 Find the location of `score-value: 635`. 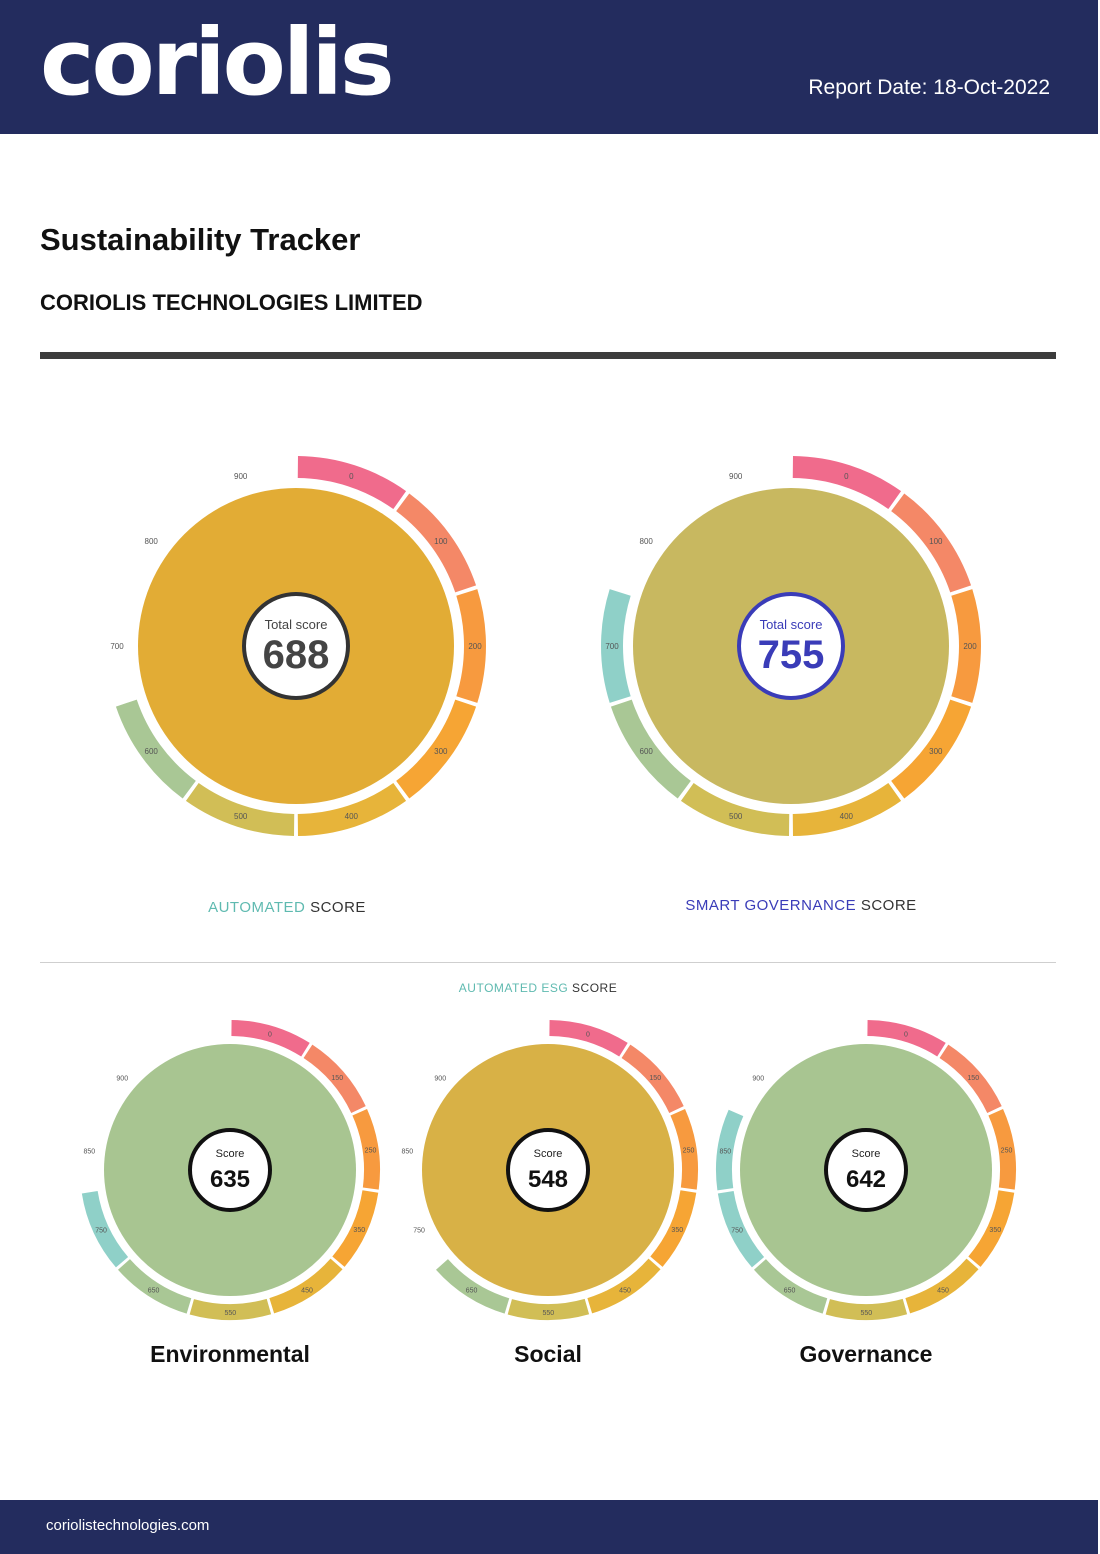

score-value: 635 is located at coordinates (230, 1179).